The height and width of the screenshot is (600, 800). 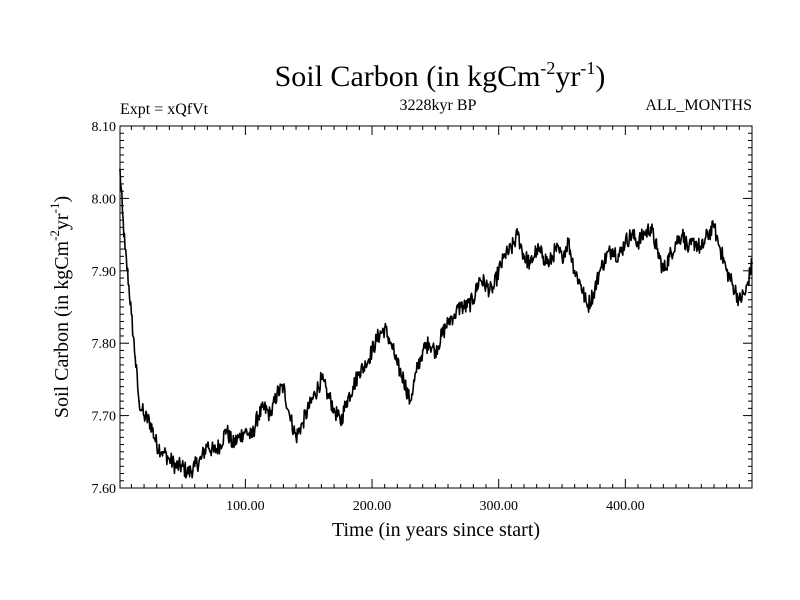 I want to click on x-tick-label: 200.00, so click(x=372, y=506).